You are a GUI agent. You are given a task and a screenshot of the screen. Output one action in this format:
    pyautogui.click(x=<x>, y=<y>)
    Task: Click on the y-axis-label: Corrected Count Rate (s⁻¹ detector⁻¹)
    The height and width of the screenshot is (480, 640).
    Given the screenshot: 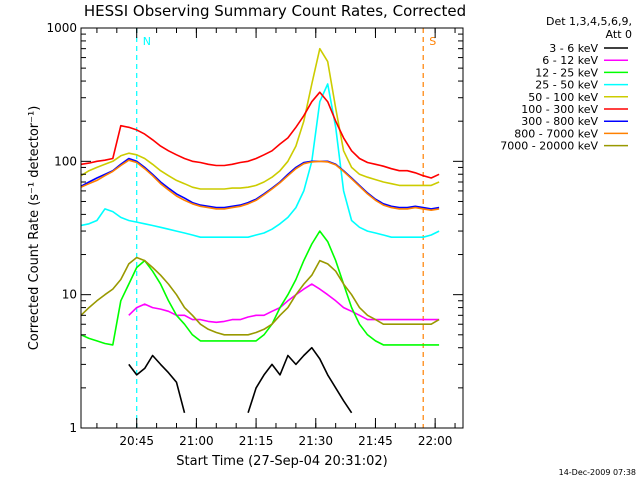 What is the action you would take?
    pyautogui.click(x=34, y=228)
    